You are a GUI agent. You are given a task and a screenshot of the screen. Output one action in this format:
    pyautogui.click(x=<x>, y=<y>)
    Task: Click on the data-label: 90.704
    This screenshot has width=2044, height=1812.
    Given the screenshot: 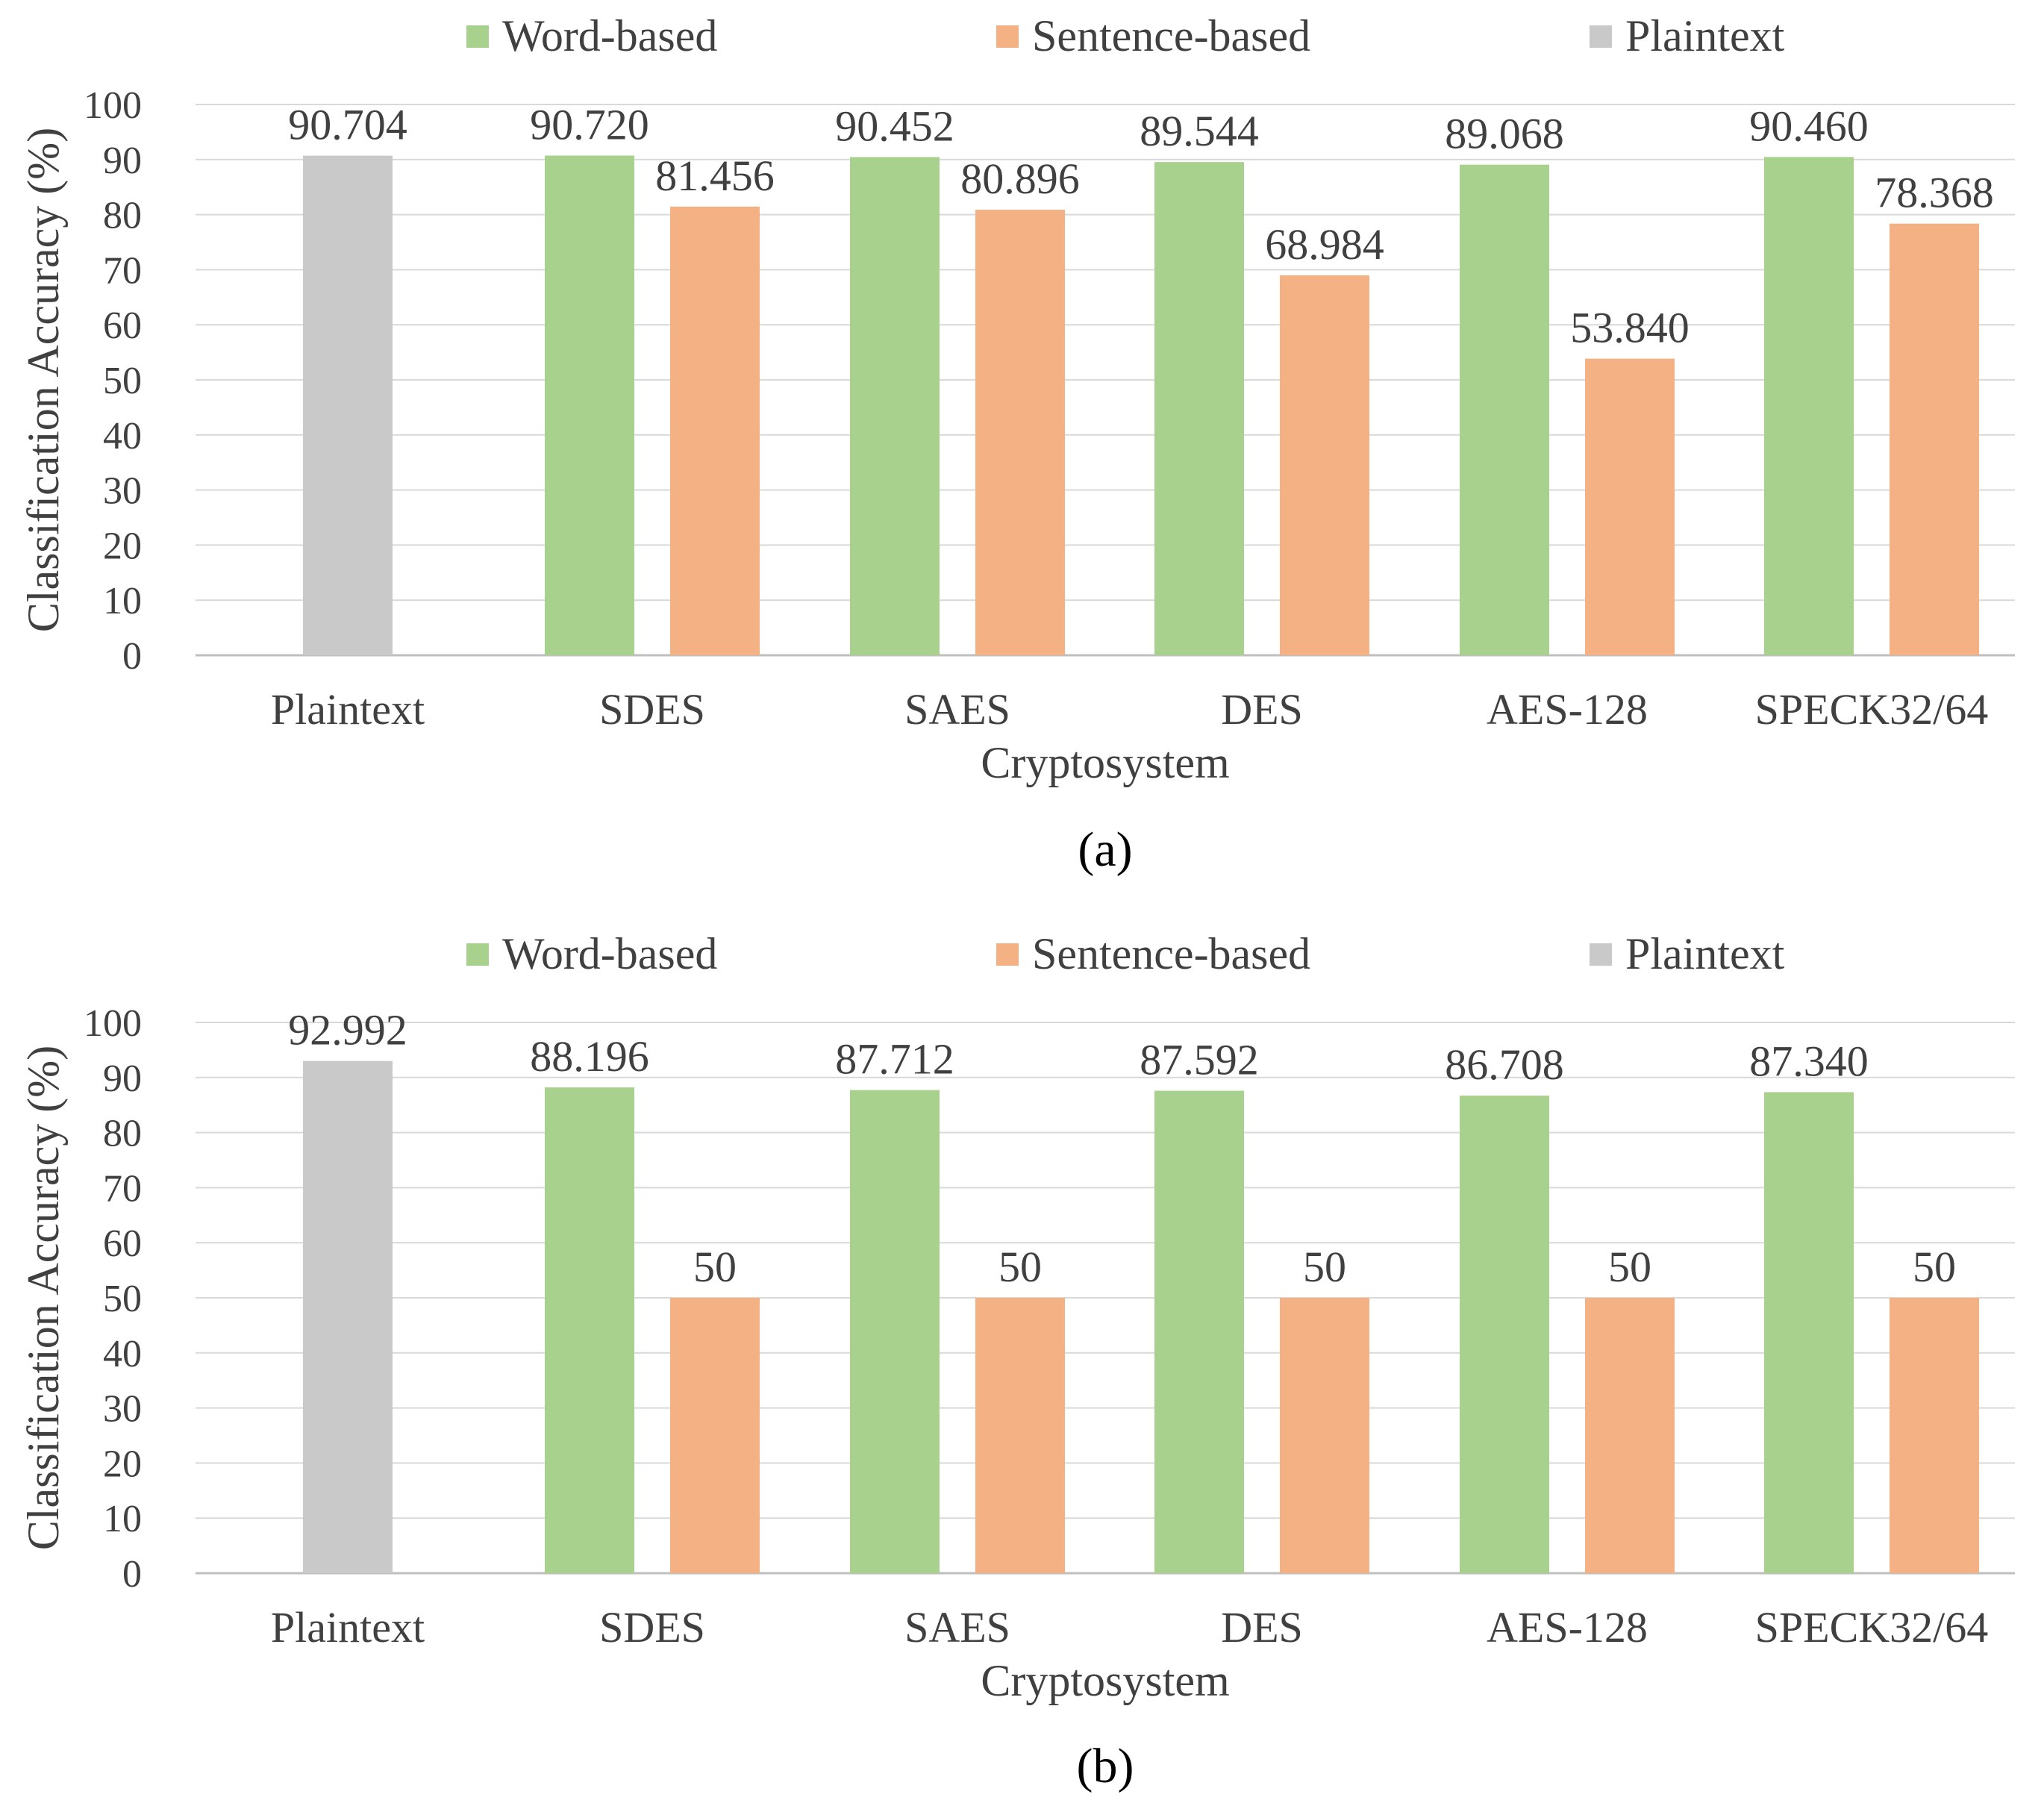 What is the action you would take?
    pyautogui.click(x=348, y=125)
    